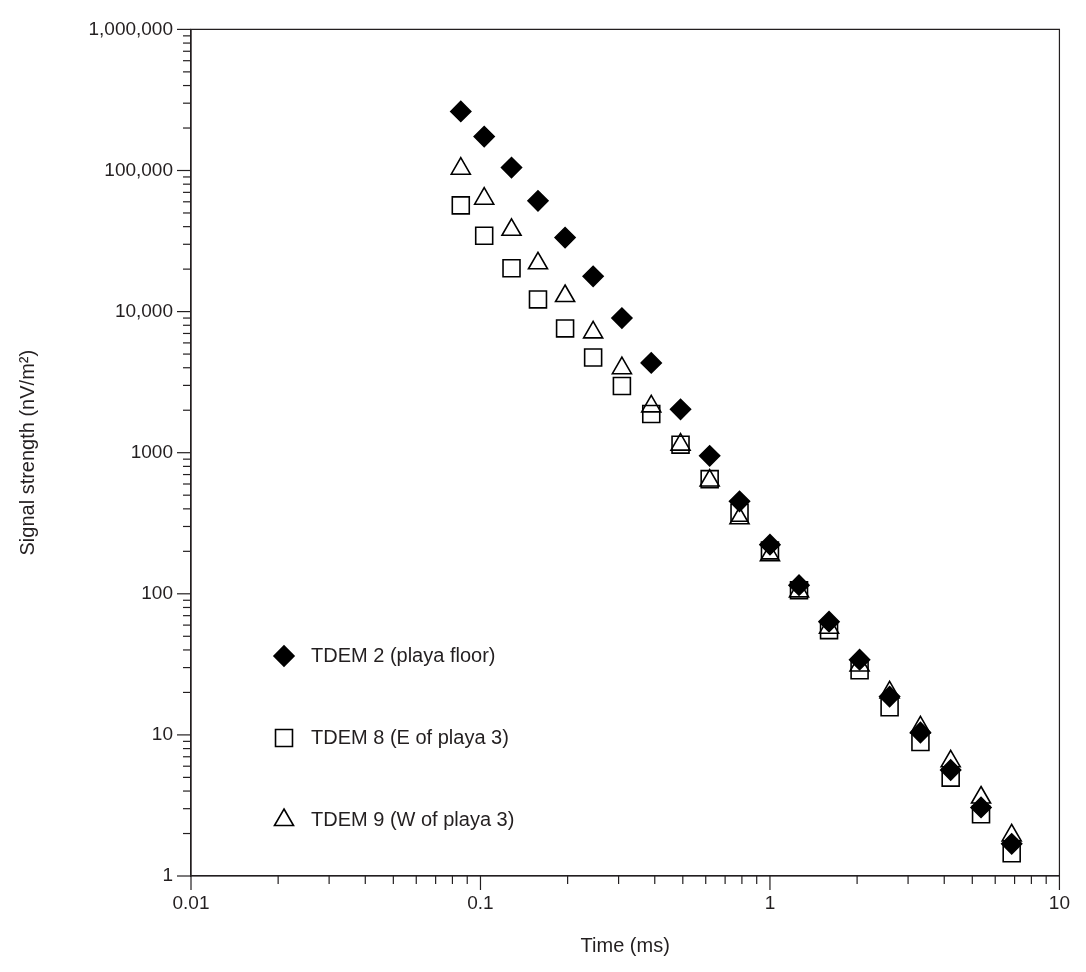 This screenshot has height=972, width=1086. What do you see at coordinates (26, 452) in the screenshot?
I see `y-axis-title: Signal strength (nV/m²)` at bounding box center [26, 452].